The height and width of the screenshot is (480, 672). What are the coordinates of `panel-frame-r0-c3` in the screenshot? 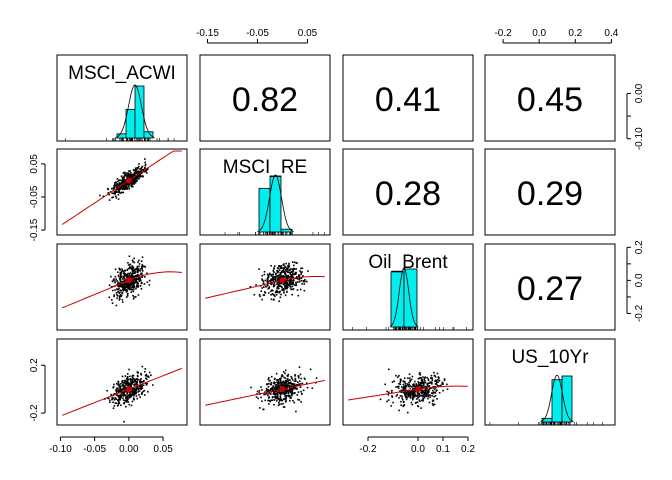 It's located at (550, 98).